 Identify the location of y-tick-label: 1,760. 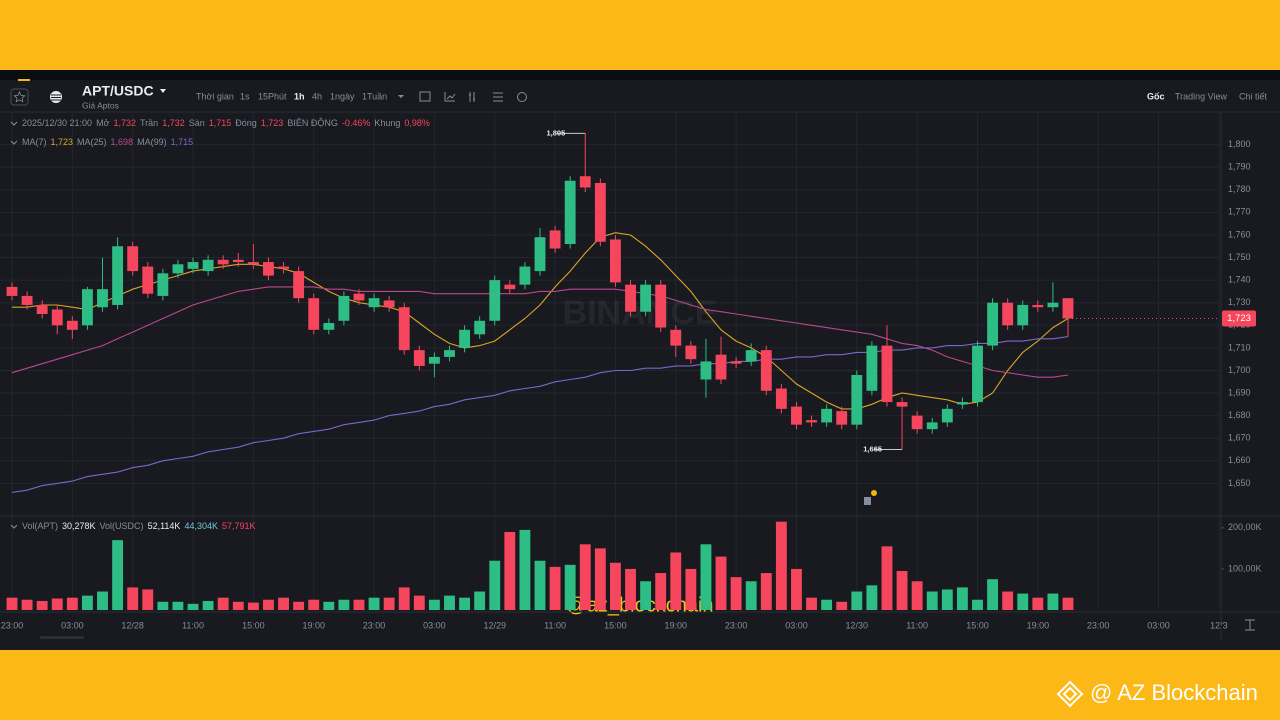
(1239, 234).